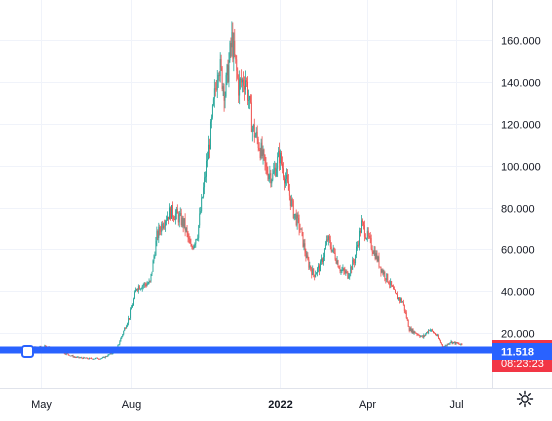 The width and height of the screenshot is (552, 421). Describe the element at coordinates (521, 126) in the screenshot. I see `price-tick-label: 120.000` at that location.